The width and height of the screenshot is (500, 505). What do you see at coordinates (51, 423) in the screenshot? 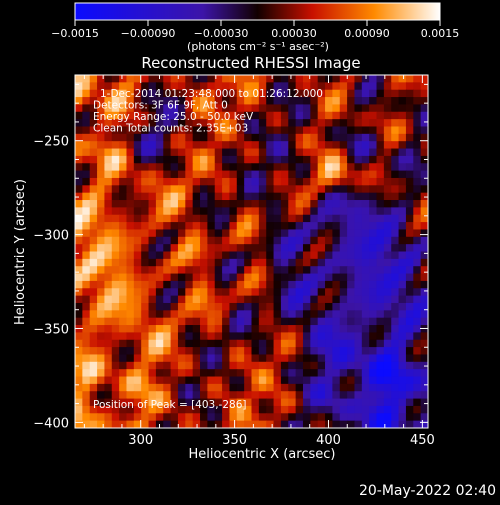
I see `y-tick-label: −400` at bounding box center [51, 423].